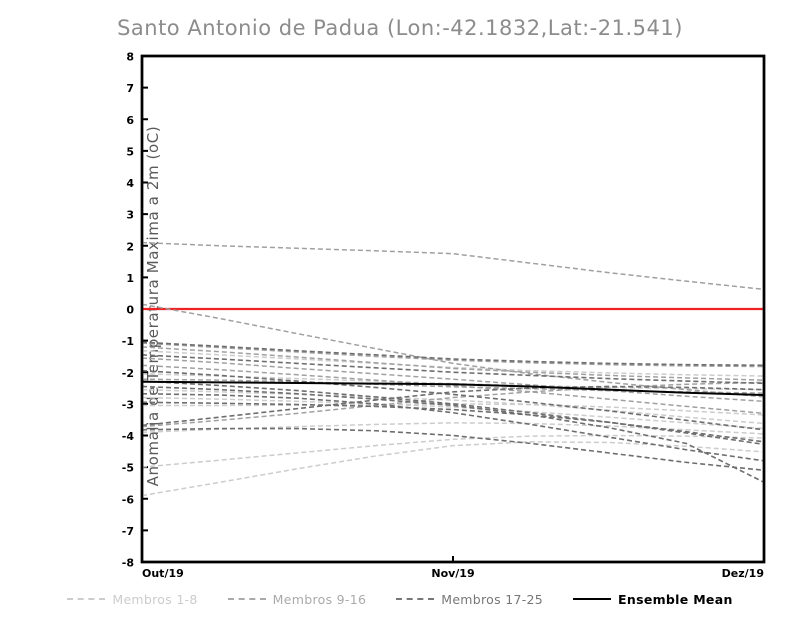  What do you see at coordinates (130, 151) in the screenshot?
I see `y-tick-label: 5` at bounding box center [130, 151].